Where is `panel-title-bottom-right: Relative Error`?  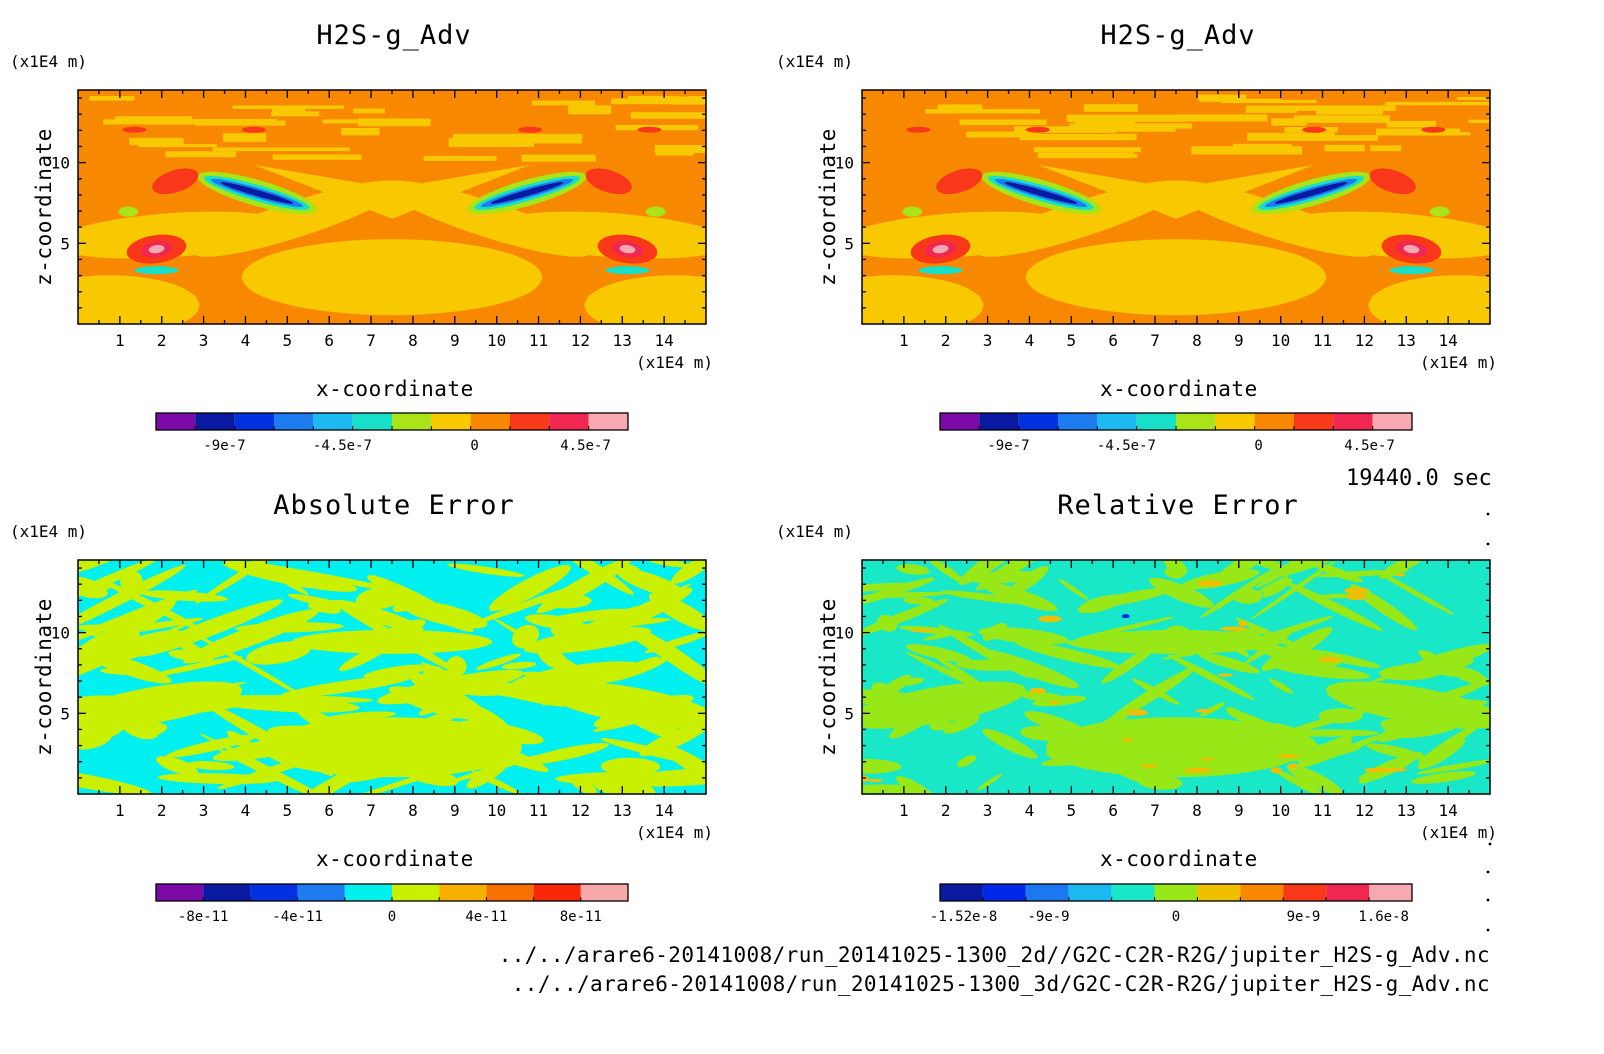 panel-title-bottom-right: Relative Error is located at coordinates (1178, 505).